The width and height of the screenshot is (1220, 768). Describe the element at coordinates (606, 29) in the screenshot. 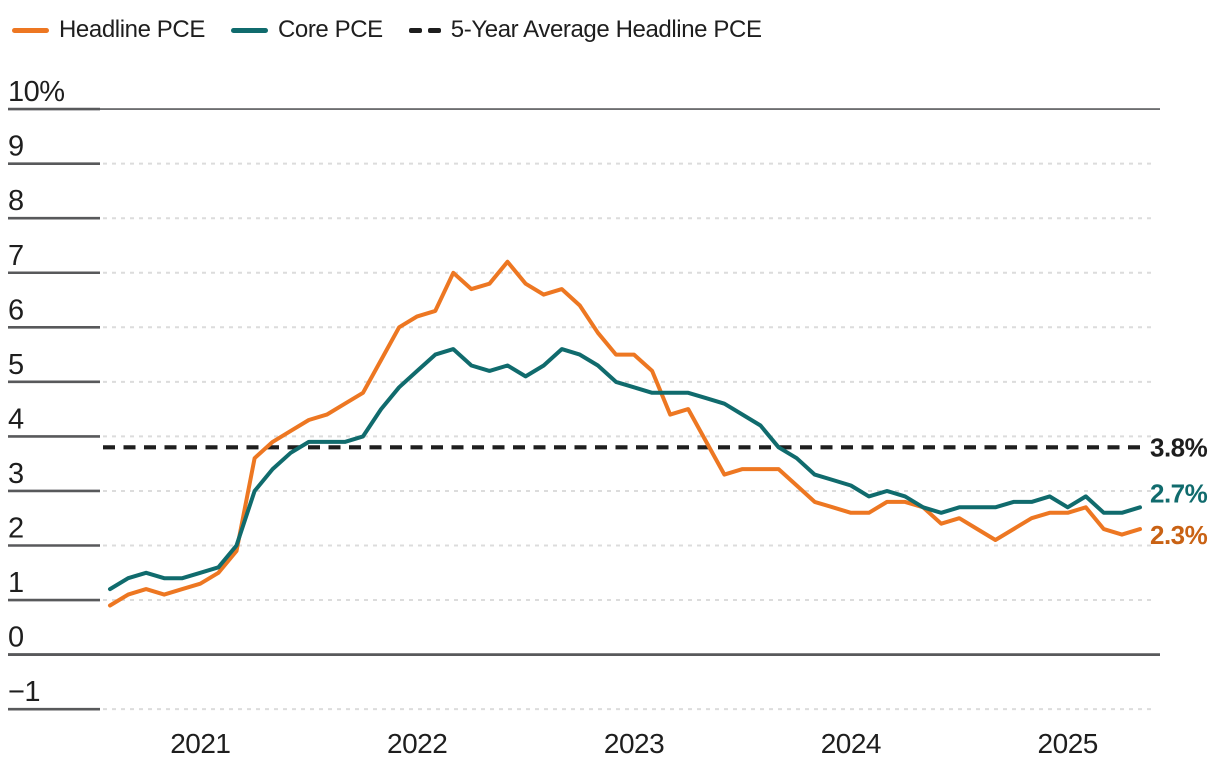

I see `legend-label-5yr-average: 5-Year Average Headline PCE` at that location.